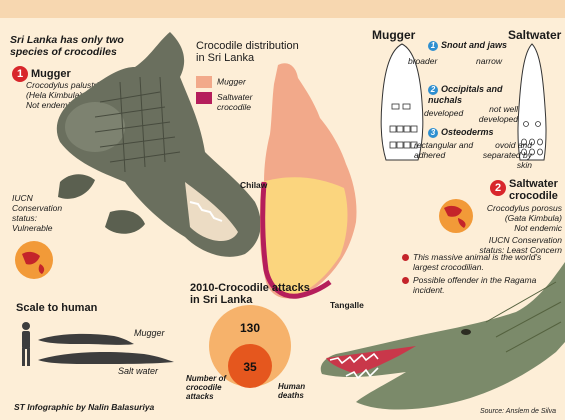 The width and height of the screenshot is (565, 420). Describe the element at coordinates (54, 95) in the screenshot. I see `mugger-local: (Hela Kimbula)` at that location.